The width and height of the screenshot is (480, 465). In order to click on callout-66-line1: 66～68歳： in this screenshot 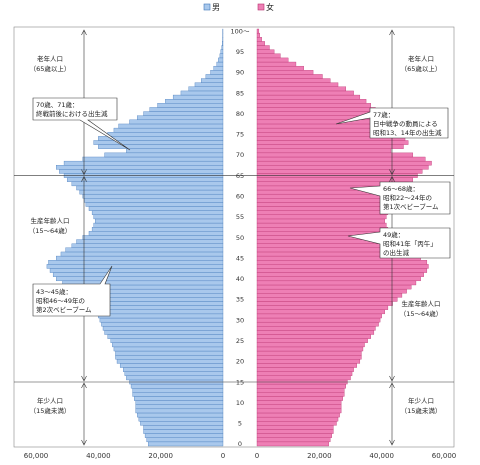, I will do `click(401, 188)`.